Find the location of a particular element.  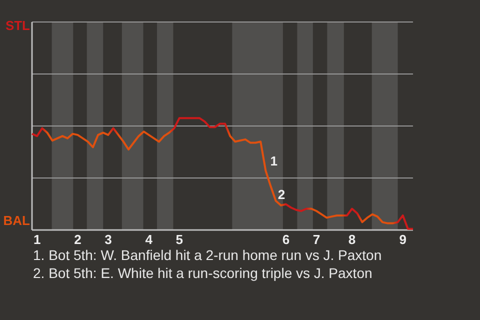

text: 2. Bot 5th: E. White hit a run-scoring triple vs J. Paxton is located at coordinates (202, 273).